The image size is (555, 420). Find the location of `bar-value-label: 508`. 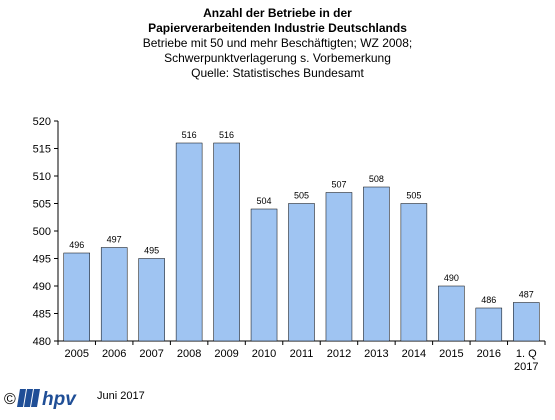

bar-value-label: 508 is located at coordinates (376, 179).